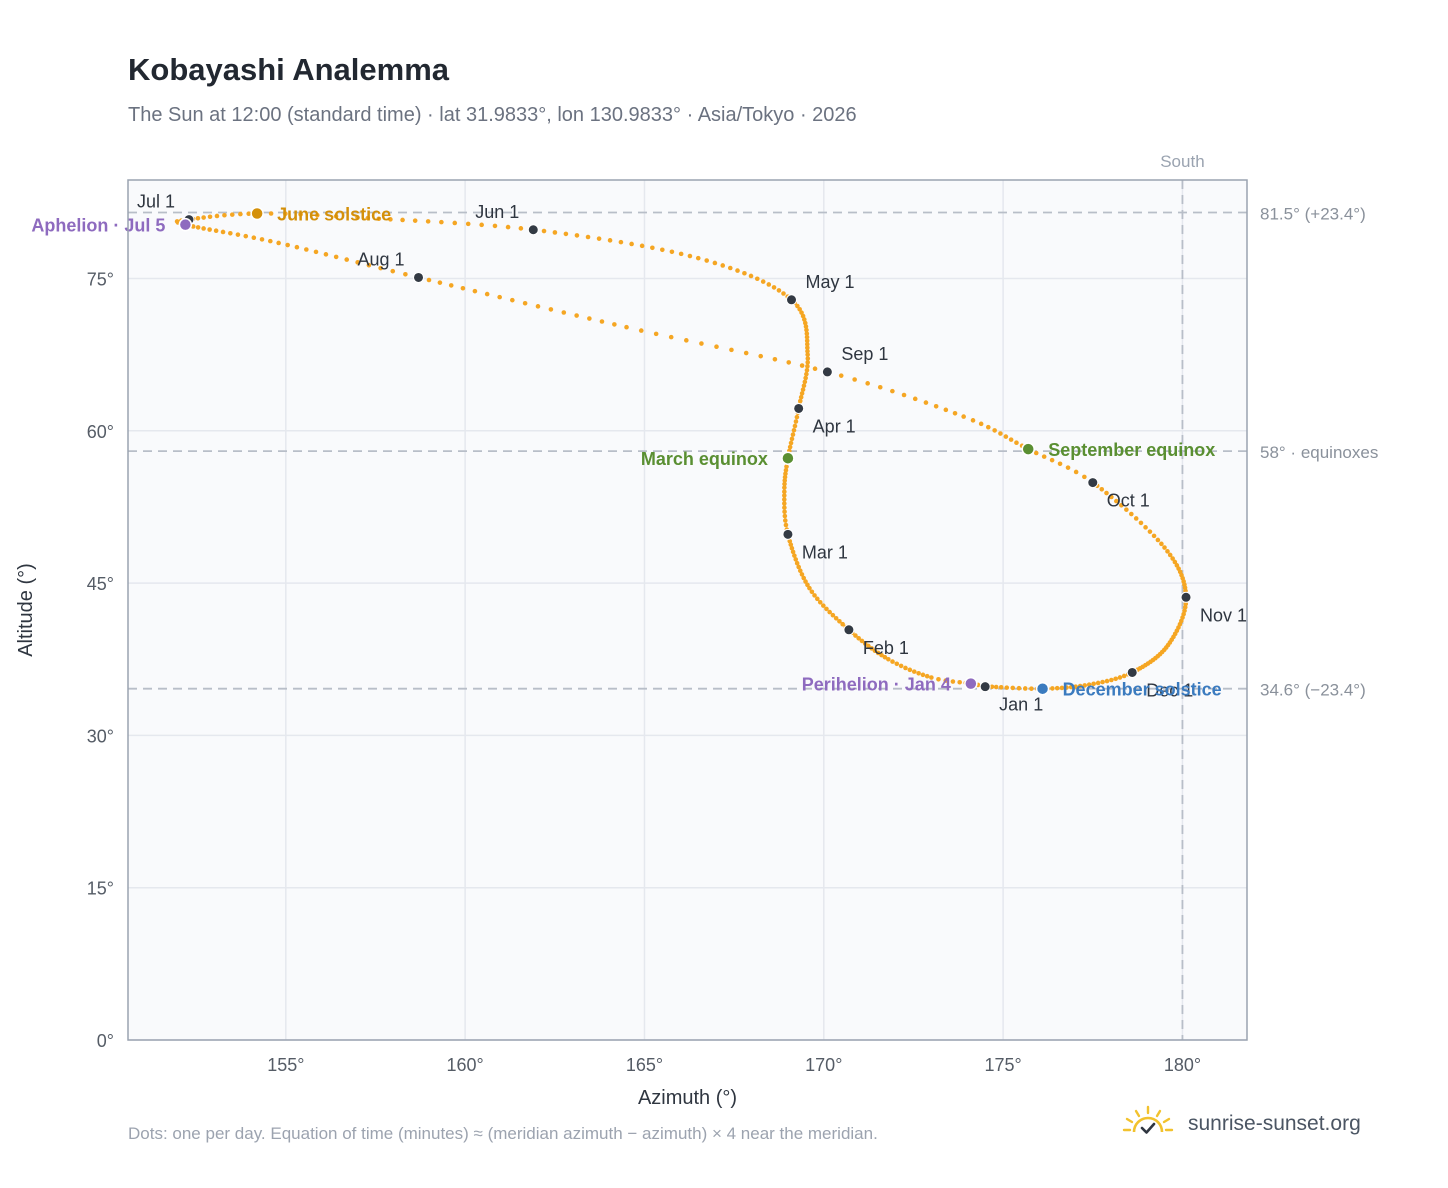  Describe the element at coordinates (1148, 1124) in the screenshot. I see `sun-check-icon` at that location.